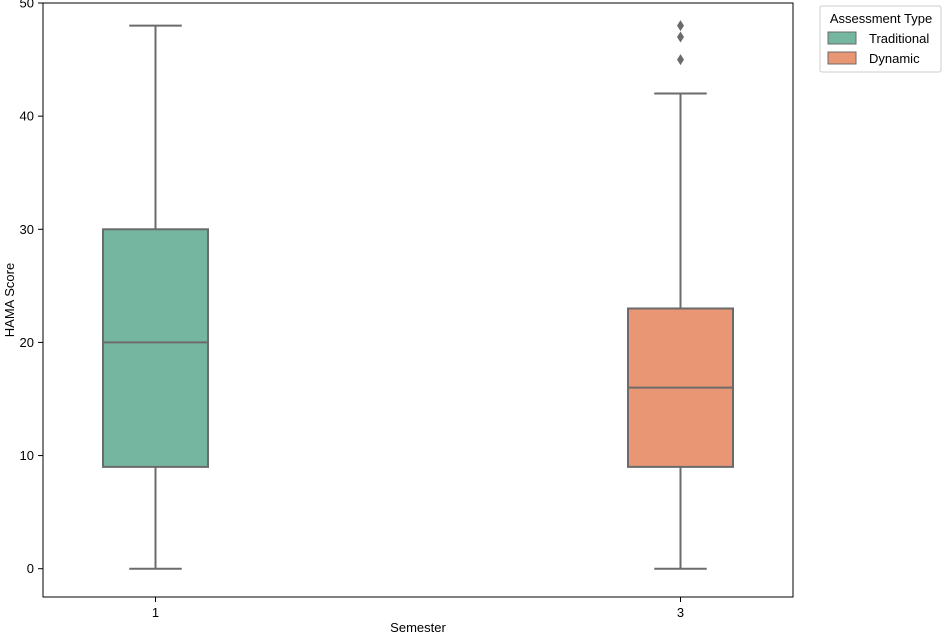  Describe the element at coordinates (680, 612) in the screenshot. I see `x-tick-label: 3` at that location.